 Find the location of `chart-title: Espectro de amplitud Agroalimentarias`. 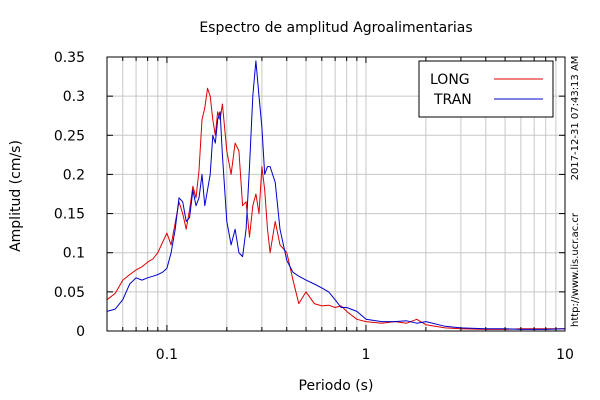

chart-title: Espectro de amplitud Agroalimentarias is located at coordinates (335, 28).